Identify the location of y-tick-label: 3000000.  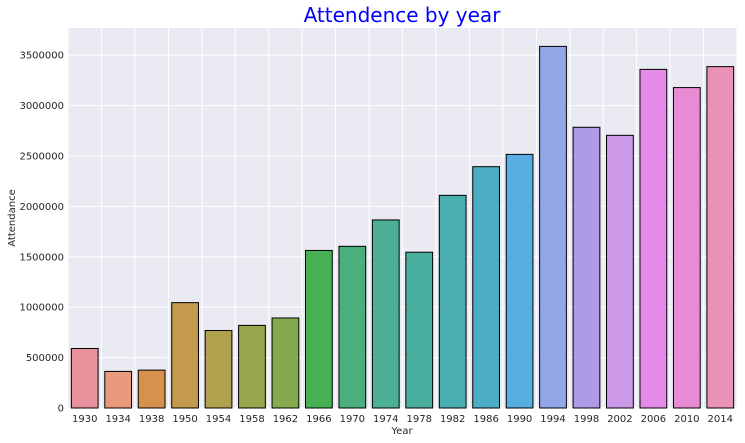
(41, 106).